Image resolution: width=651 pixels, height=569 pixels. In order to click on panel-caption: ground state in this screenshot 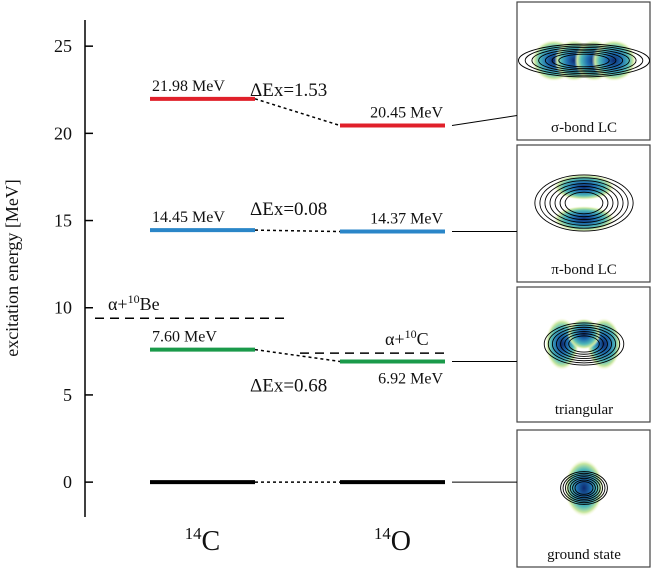, I will do `click(584, 555)`.